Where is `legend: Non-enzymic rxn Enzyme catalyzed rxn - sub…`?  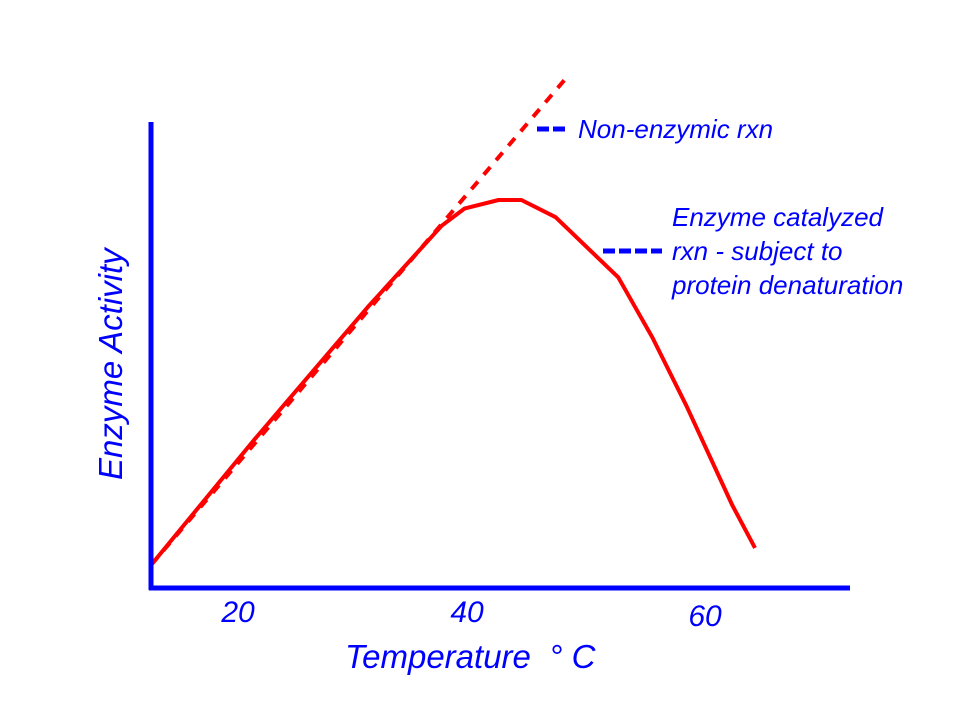 legend: Non-enzymic rxn Enzyme catalyzed rxn - sub… is located at coordinates (720, 207).